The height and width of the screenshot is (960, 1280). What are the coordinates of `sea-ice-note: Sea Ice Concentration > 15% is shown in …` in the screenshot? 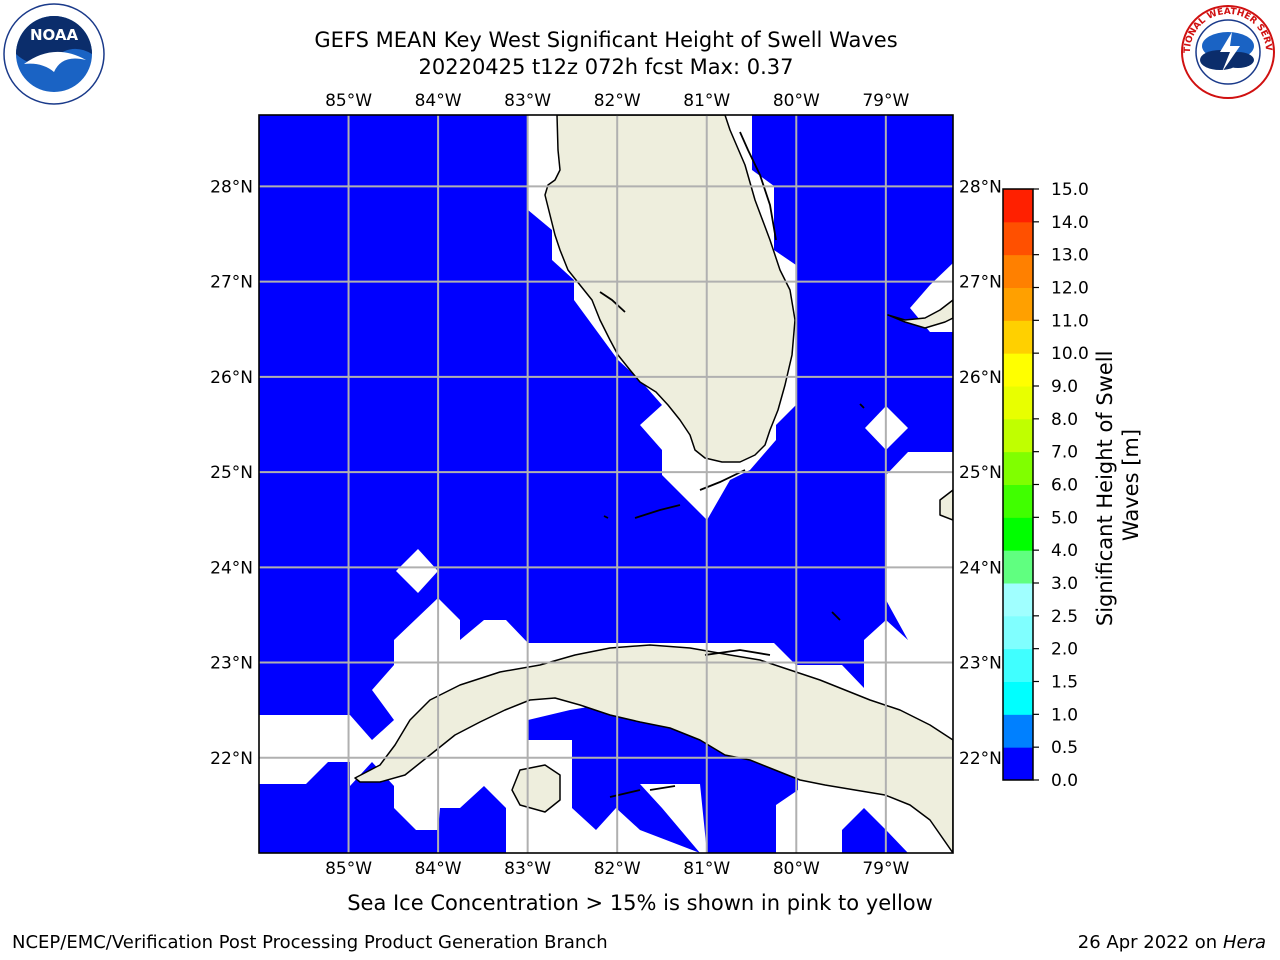 It's located at (640, 903).